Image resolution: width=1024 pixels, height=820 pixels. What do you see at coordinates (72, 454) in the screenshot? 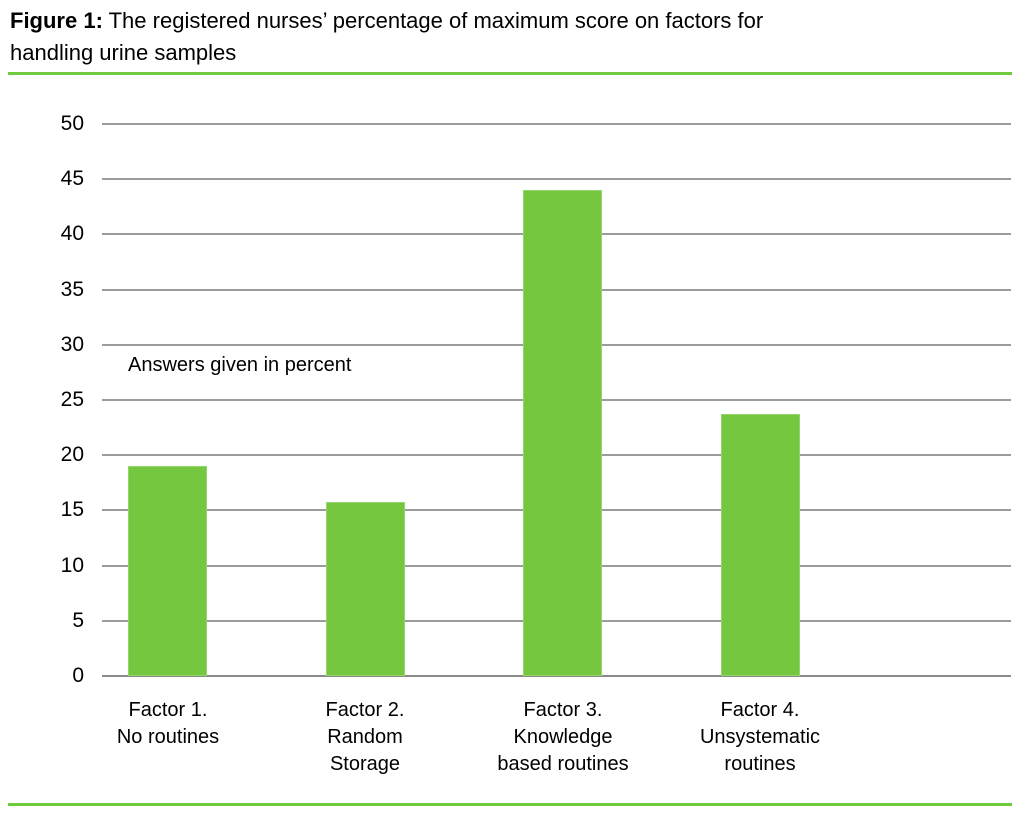
I see `y-tick-label-20: 20` at bounding box center [72, 454].